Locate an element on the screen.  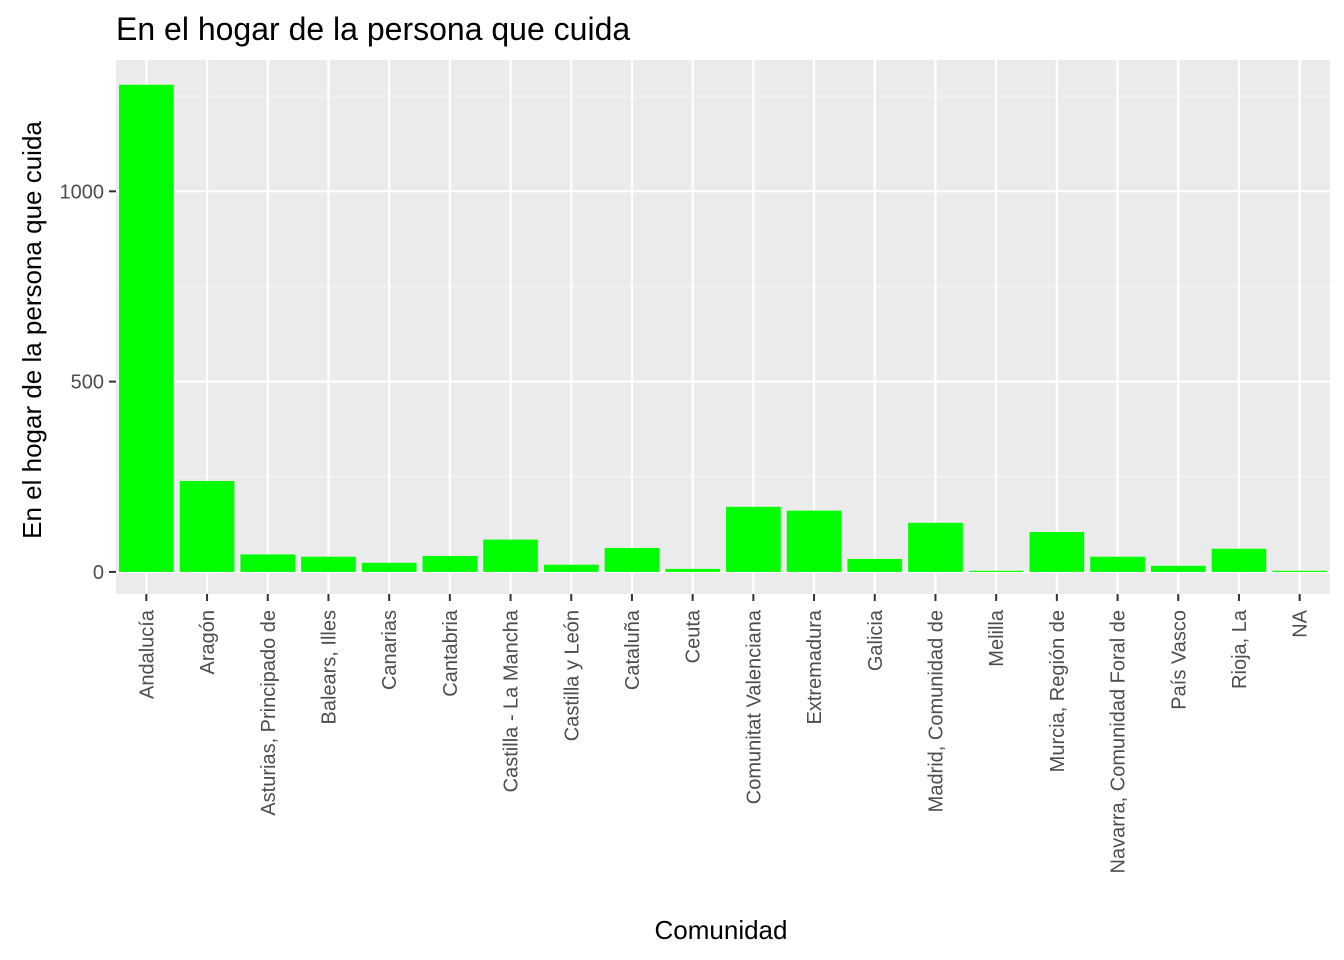
y-tick-label: 1000 is located at coordinates (82, 192).